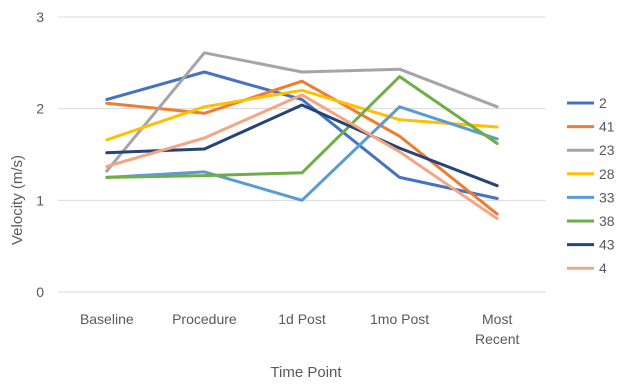 Image resolution: width=638 pixels, height=388 pixels. I want to click on x-tick-label: 1mo Post, so click(399, 319).